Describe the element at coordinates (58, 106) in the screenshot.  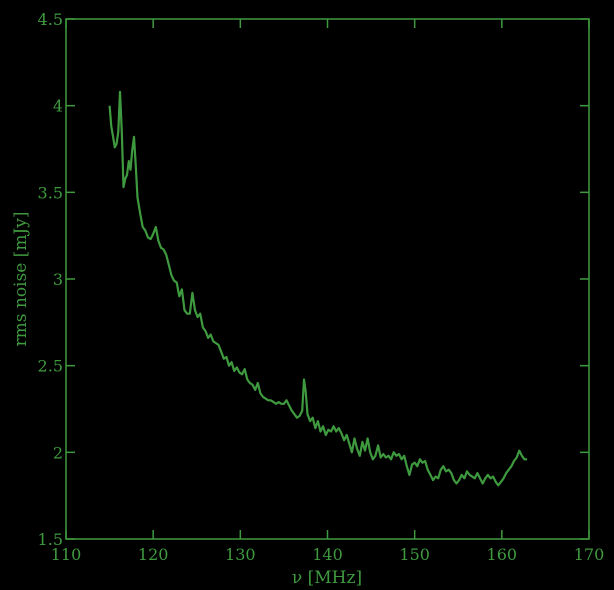
I see `y-tick-label: 4` at that location.